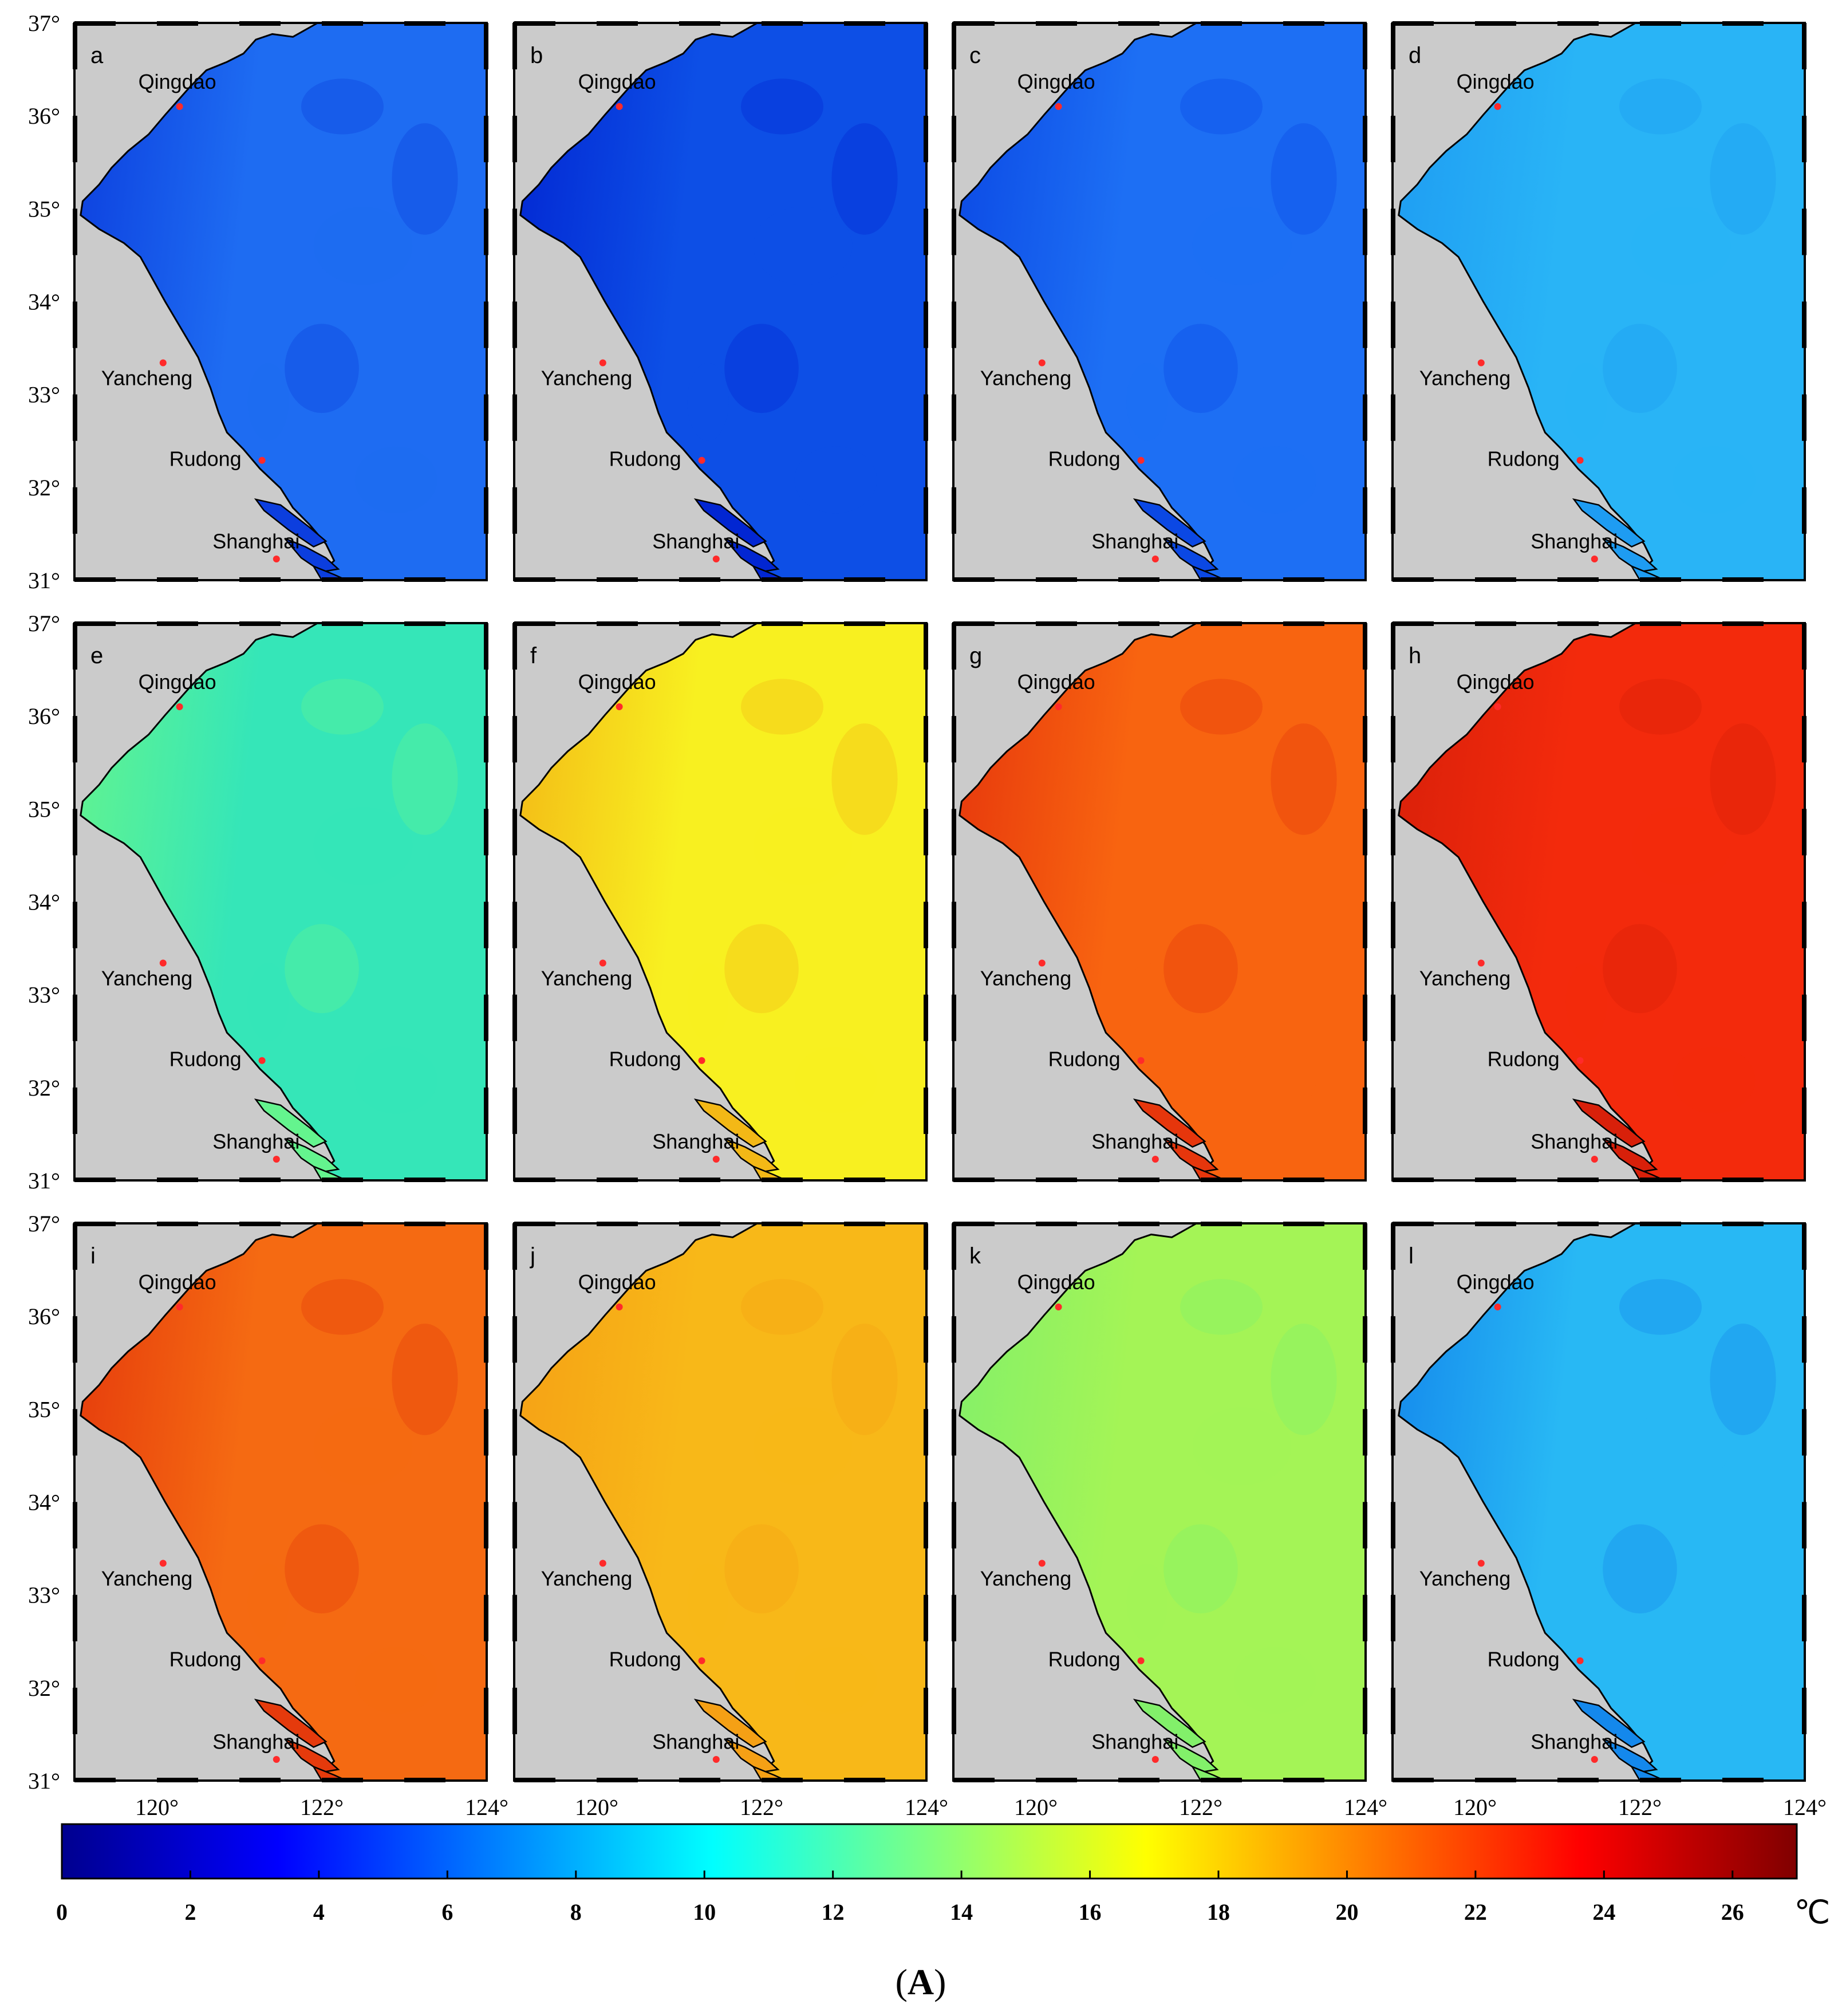 This screenshot has height=2016, width=1842. Describe the element at coordinates (695, 541) in the screenshot. I see `city-label: Shanghai` at that location.